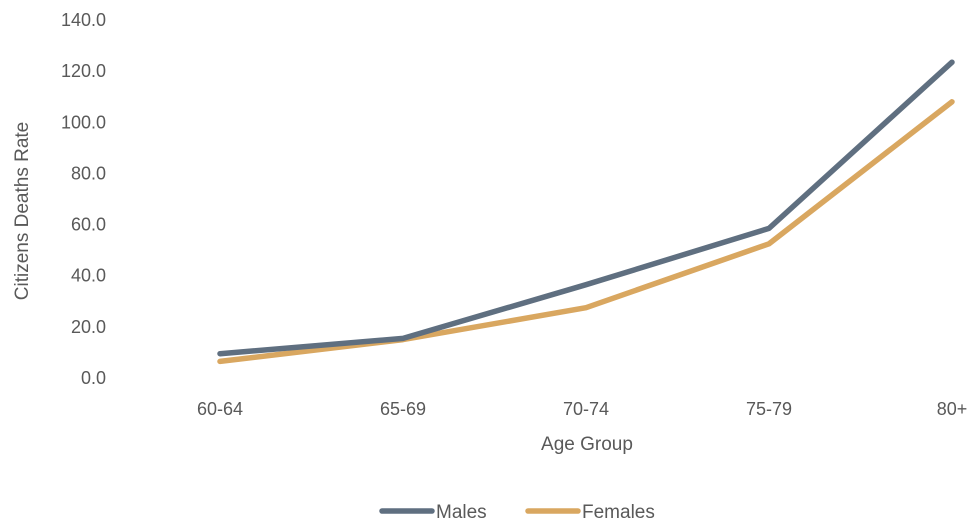 The height and width of the screenshot is (526, 972). I want to click on y-tick-label: 60.0, so click(88, 225).